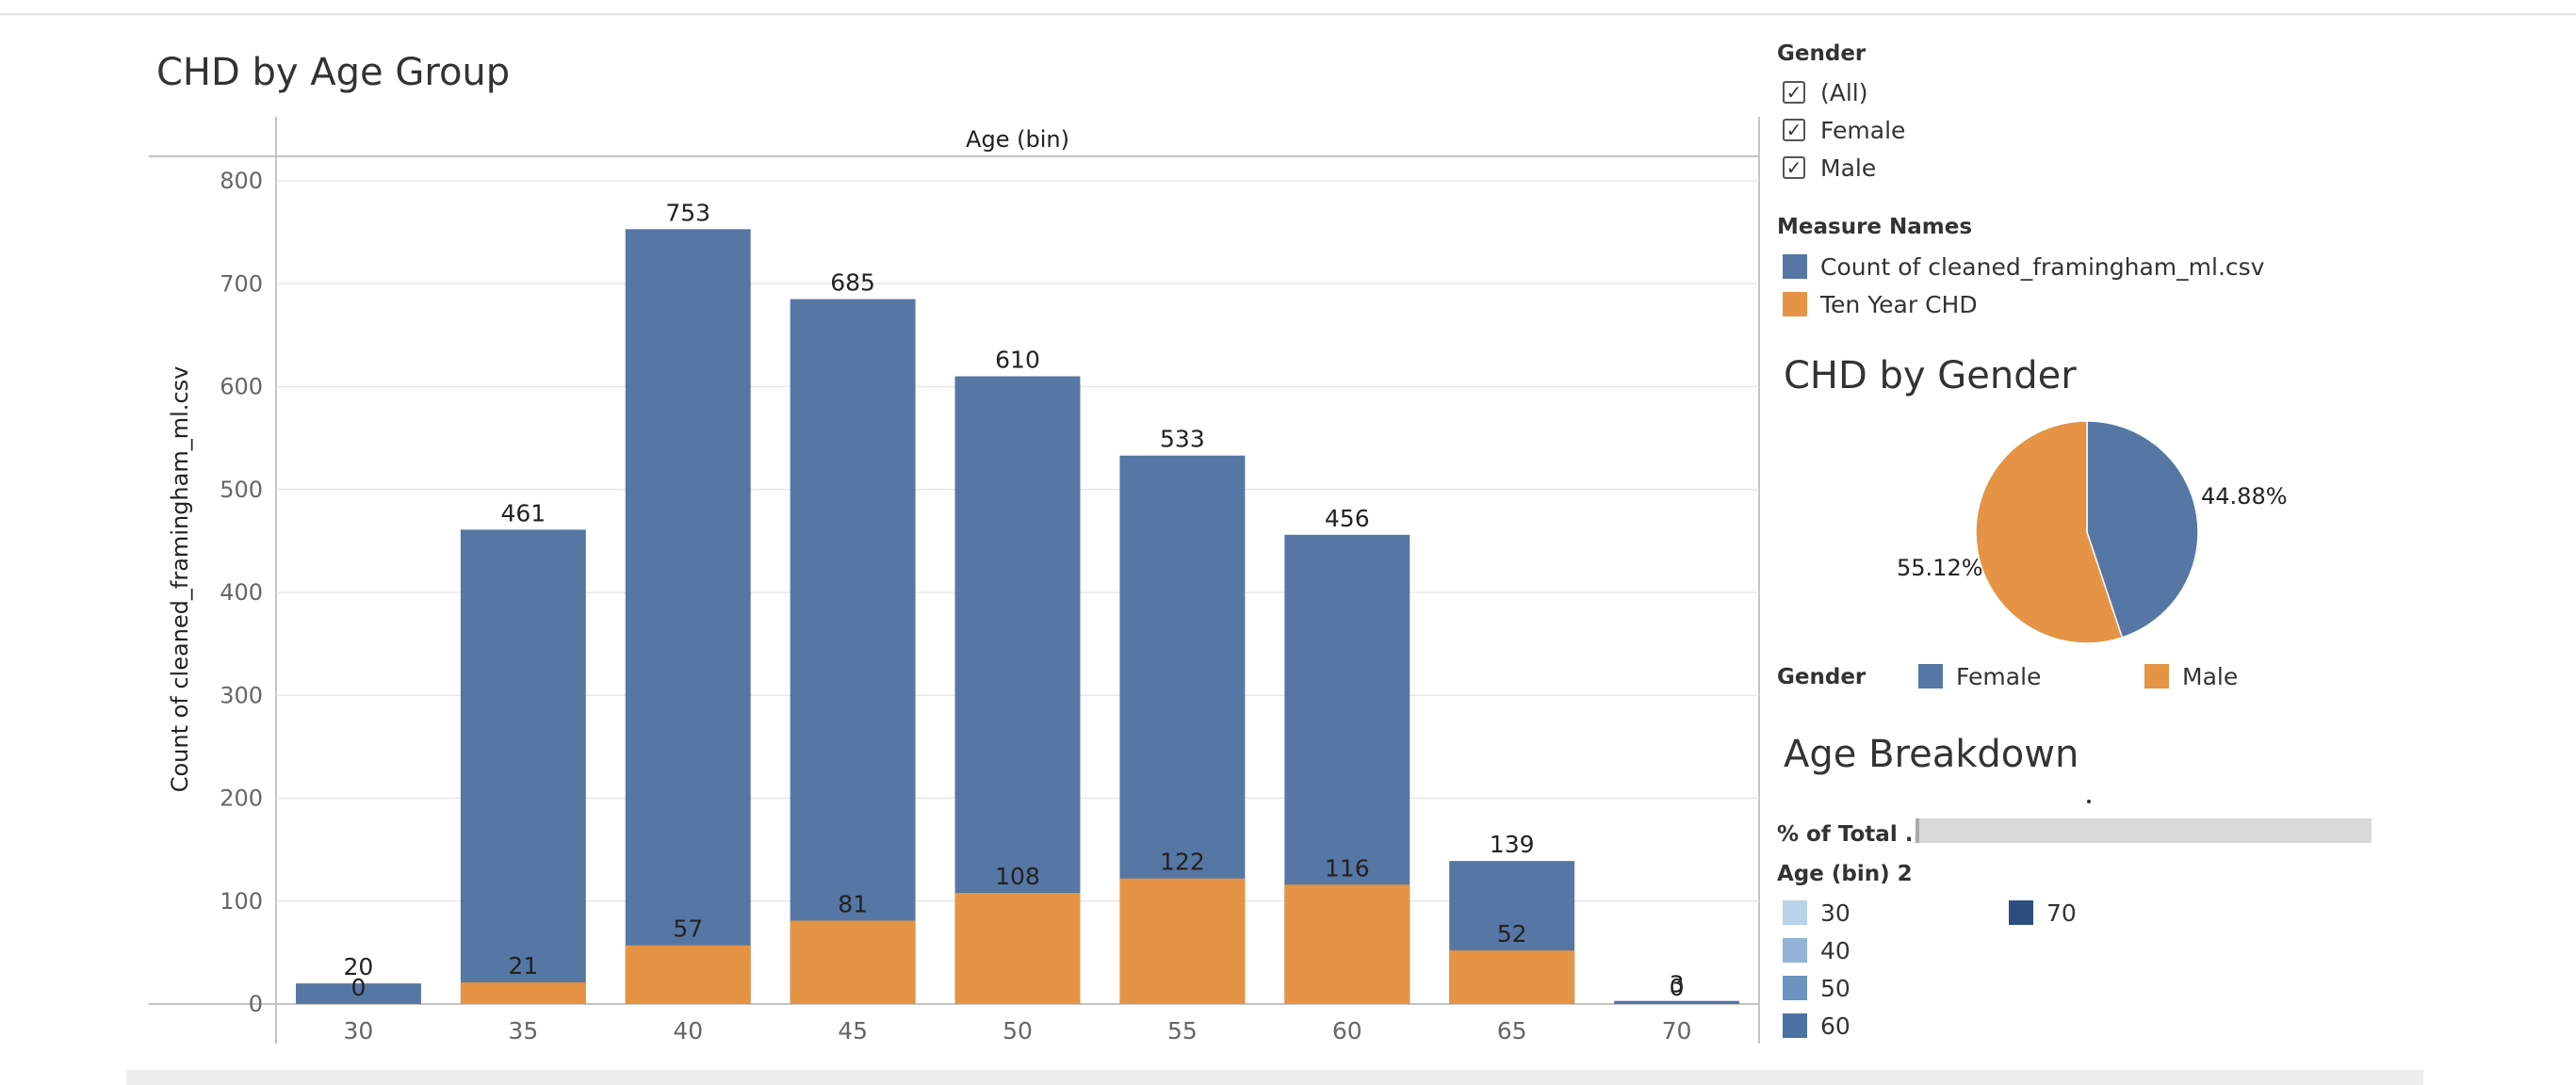 This screenshot has width=2576, height=1085. Describe the element at coordinates (1822, 677) in the screenshot. I see `pie-gender-legend-title: Gender` at that location.